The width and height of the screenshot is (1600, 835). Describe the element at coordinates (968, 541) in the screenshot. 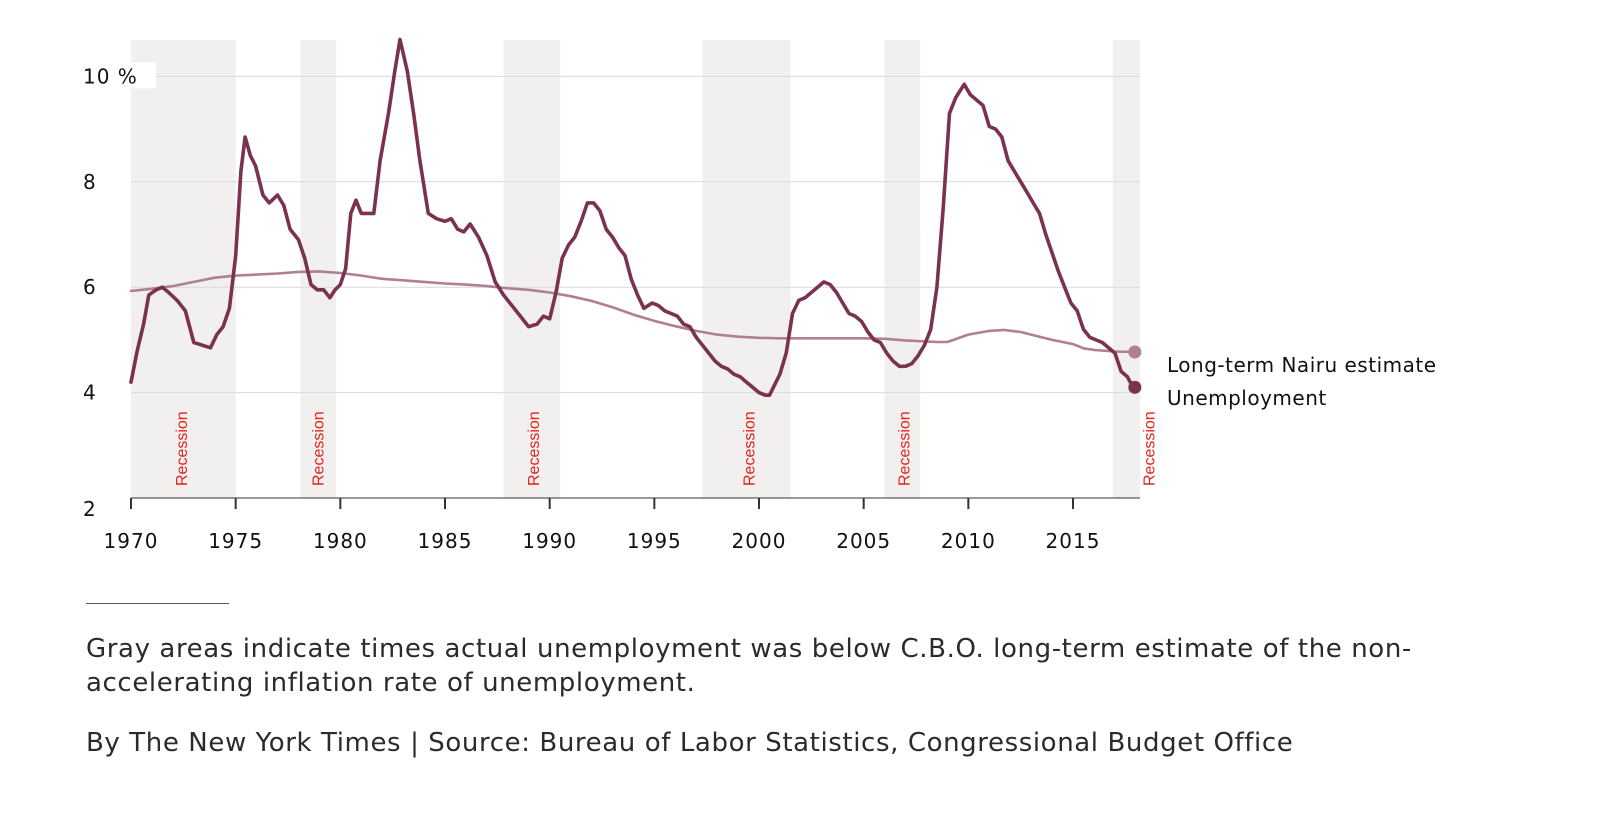

I see `x-tick-label-2010: 2010` at that location.